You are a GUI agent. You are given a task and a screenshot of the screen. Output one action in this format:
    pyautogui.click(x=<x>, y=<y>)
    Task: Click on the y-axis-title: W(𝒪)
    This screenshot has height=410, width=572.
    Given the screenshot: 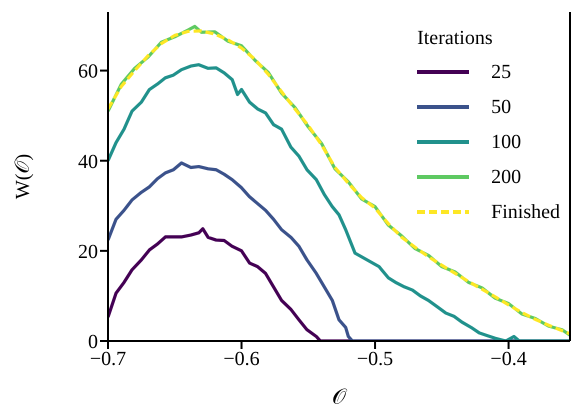 What is the action you would take?
    pyautogui.click(x=23, y=177)
    